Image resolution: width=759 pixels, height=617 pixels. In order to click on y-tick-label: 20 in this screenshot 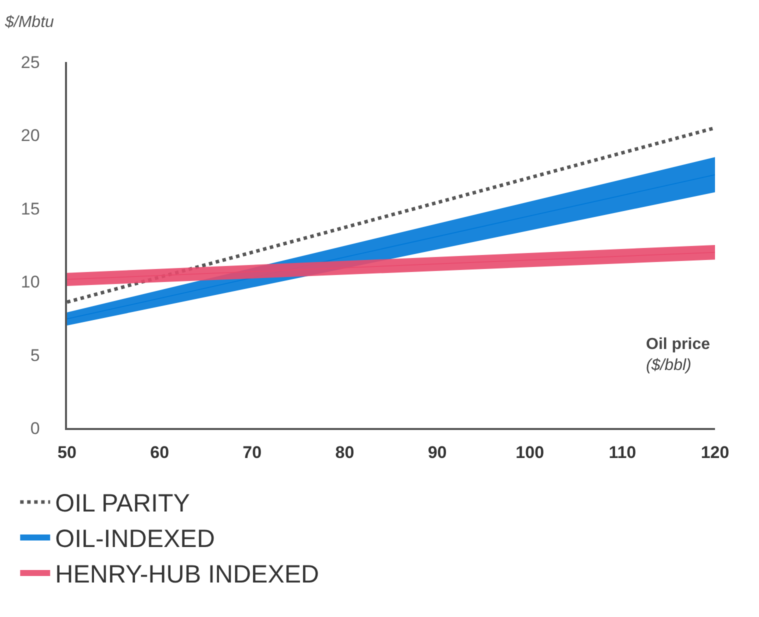, I will do `click(30, 136)`.